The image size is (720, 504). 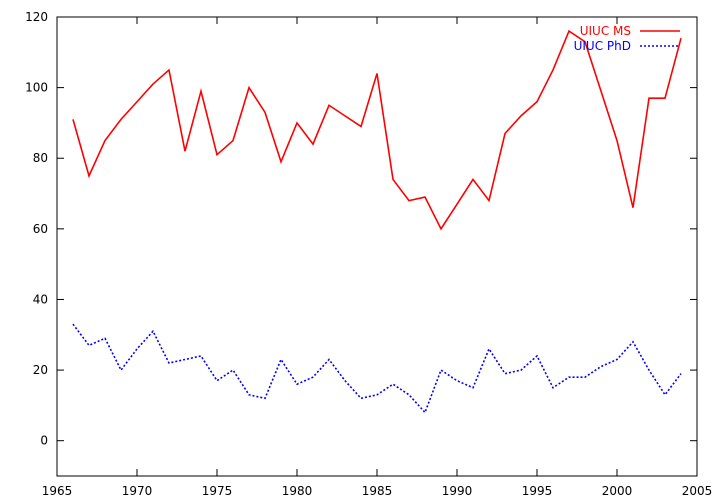 What do you see at coordinates (36, 17) in the screenshot?
I see `y-tick-label: 120` at bounding box center [36, 17].